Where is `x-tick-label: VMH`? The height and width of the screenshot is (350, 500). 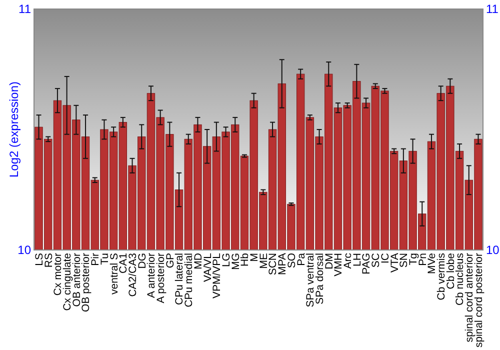 x-tick-label: VMH is located at coordinates (338, 264).